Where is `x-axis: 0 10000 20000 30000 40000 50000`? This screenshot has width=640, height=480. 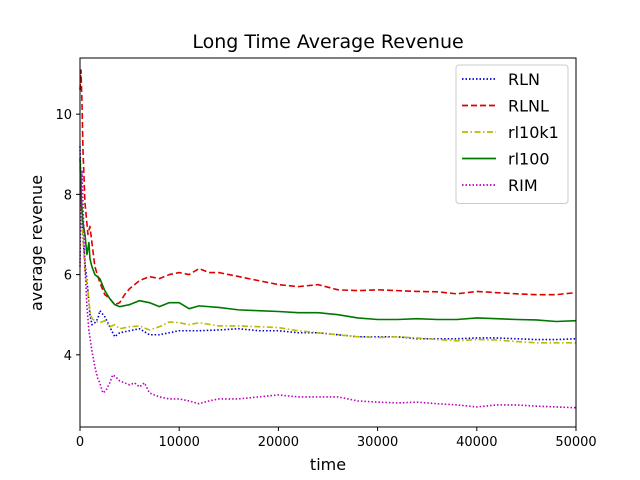
x-axis: 0 10000 20000 30000 40000 50000 is located at coordinates (336, 438).